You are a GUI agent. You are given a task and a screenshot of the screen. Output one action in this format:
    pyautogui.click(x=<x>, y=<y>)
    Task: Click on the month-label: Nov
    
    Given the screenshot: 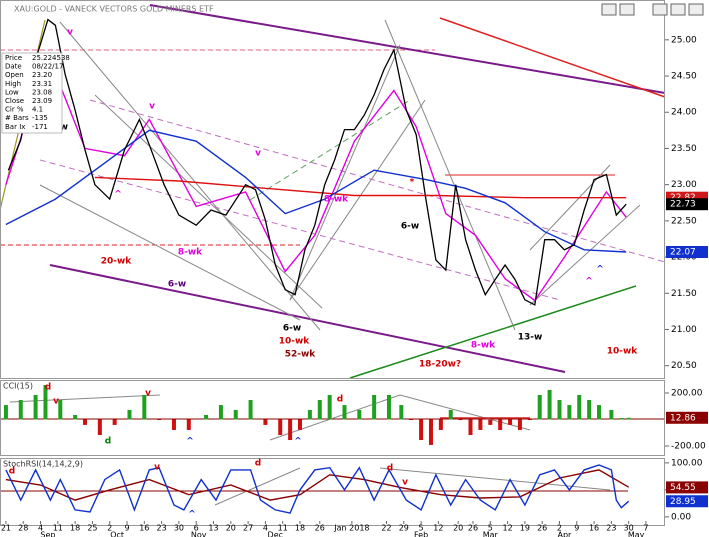 What is the action you would take?
    pyautogui.click(x=199, y=534)
    